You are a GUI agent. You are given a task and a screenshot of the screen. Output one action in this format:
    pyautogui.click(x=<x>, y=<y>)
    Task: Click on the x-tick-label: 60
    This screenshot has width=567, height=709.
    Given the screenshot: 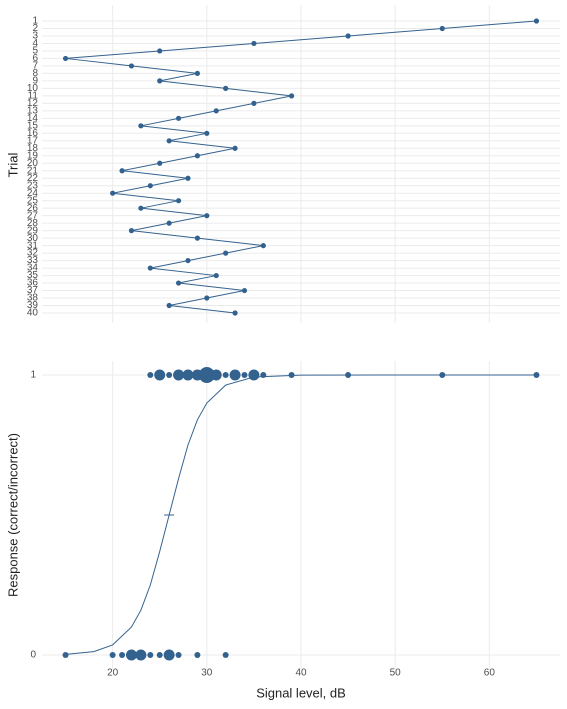 What is the action you would take?
    pyautogui.click(x=490, y=673)
    